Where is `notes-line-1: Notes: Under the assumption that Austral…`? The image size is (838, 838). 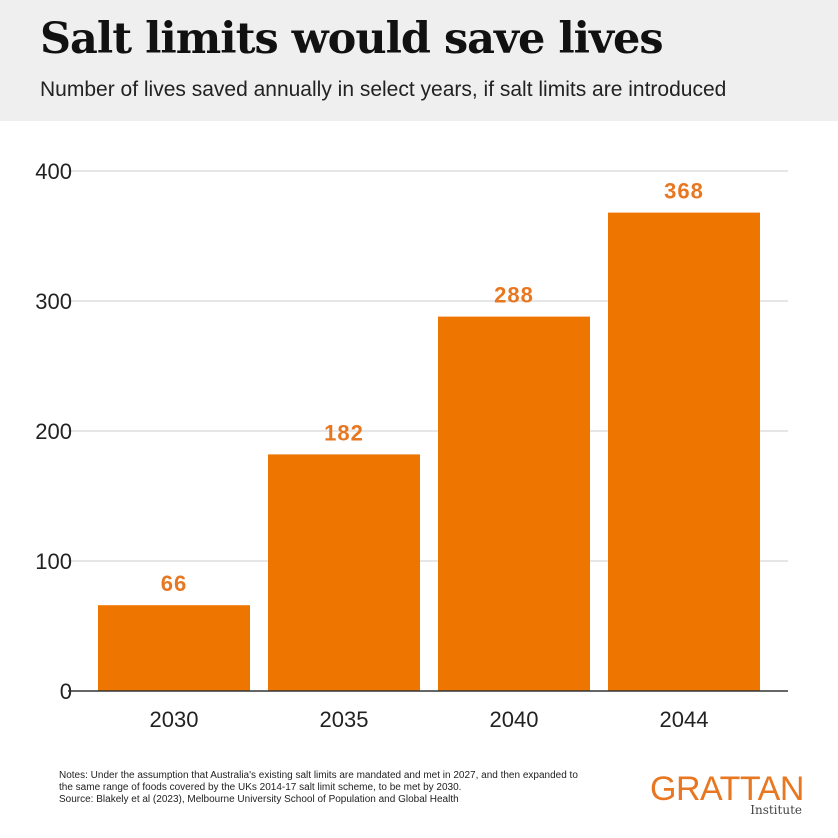 notes-line-1: Notes: Under the assumption that Austral… is located at coordinates (318, 775).